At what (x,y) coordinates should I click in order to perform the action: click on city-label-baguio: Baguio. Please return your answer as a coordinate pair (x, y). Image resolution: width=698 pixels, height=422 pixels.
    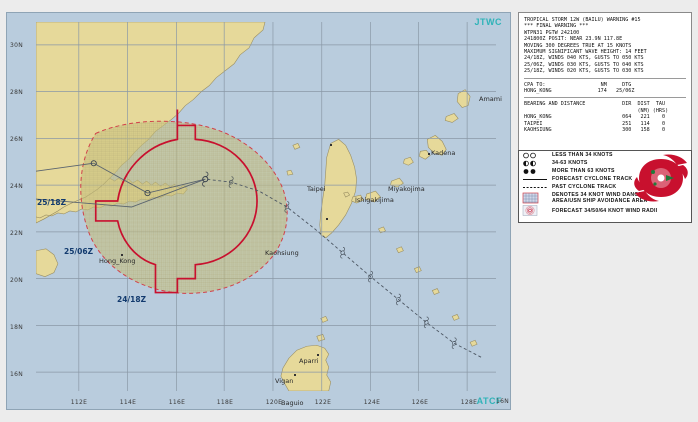
    Looking at the image, I should click on (292, 403).